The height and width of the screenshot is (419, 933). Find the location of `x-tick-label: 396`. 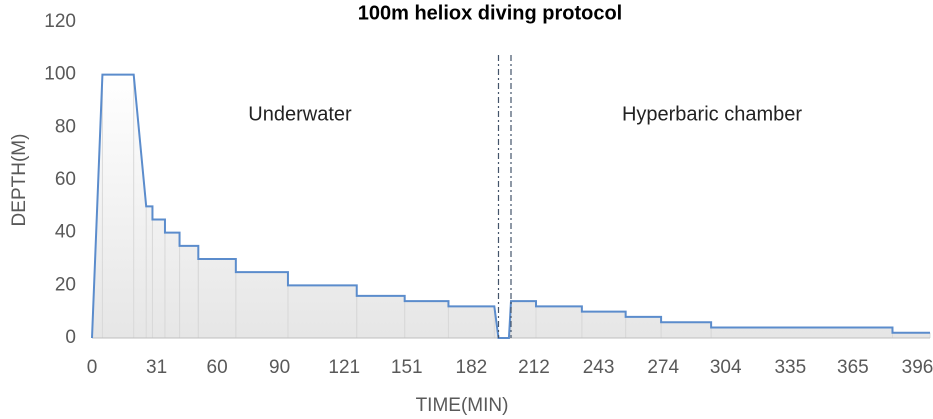

x-tick-label: 396 is located at coordinates (917, 367).